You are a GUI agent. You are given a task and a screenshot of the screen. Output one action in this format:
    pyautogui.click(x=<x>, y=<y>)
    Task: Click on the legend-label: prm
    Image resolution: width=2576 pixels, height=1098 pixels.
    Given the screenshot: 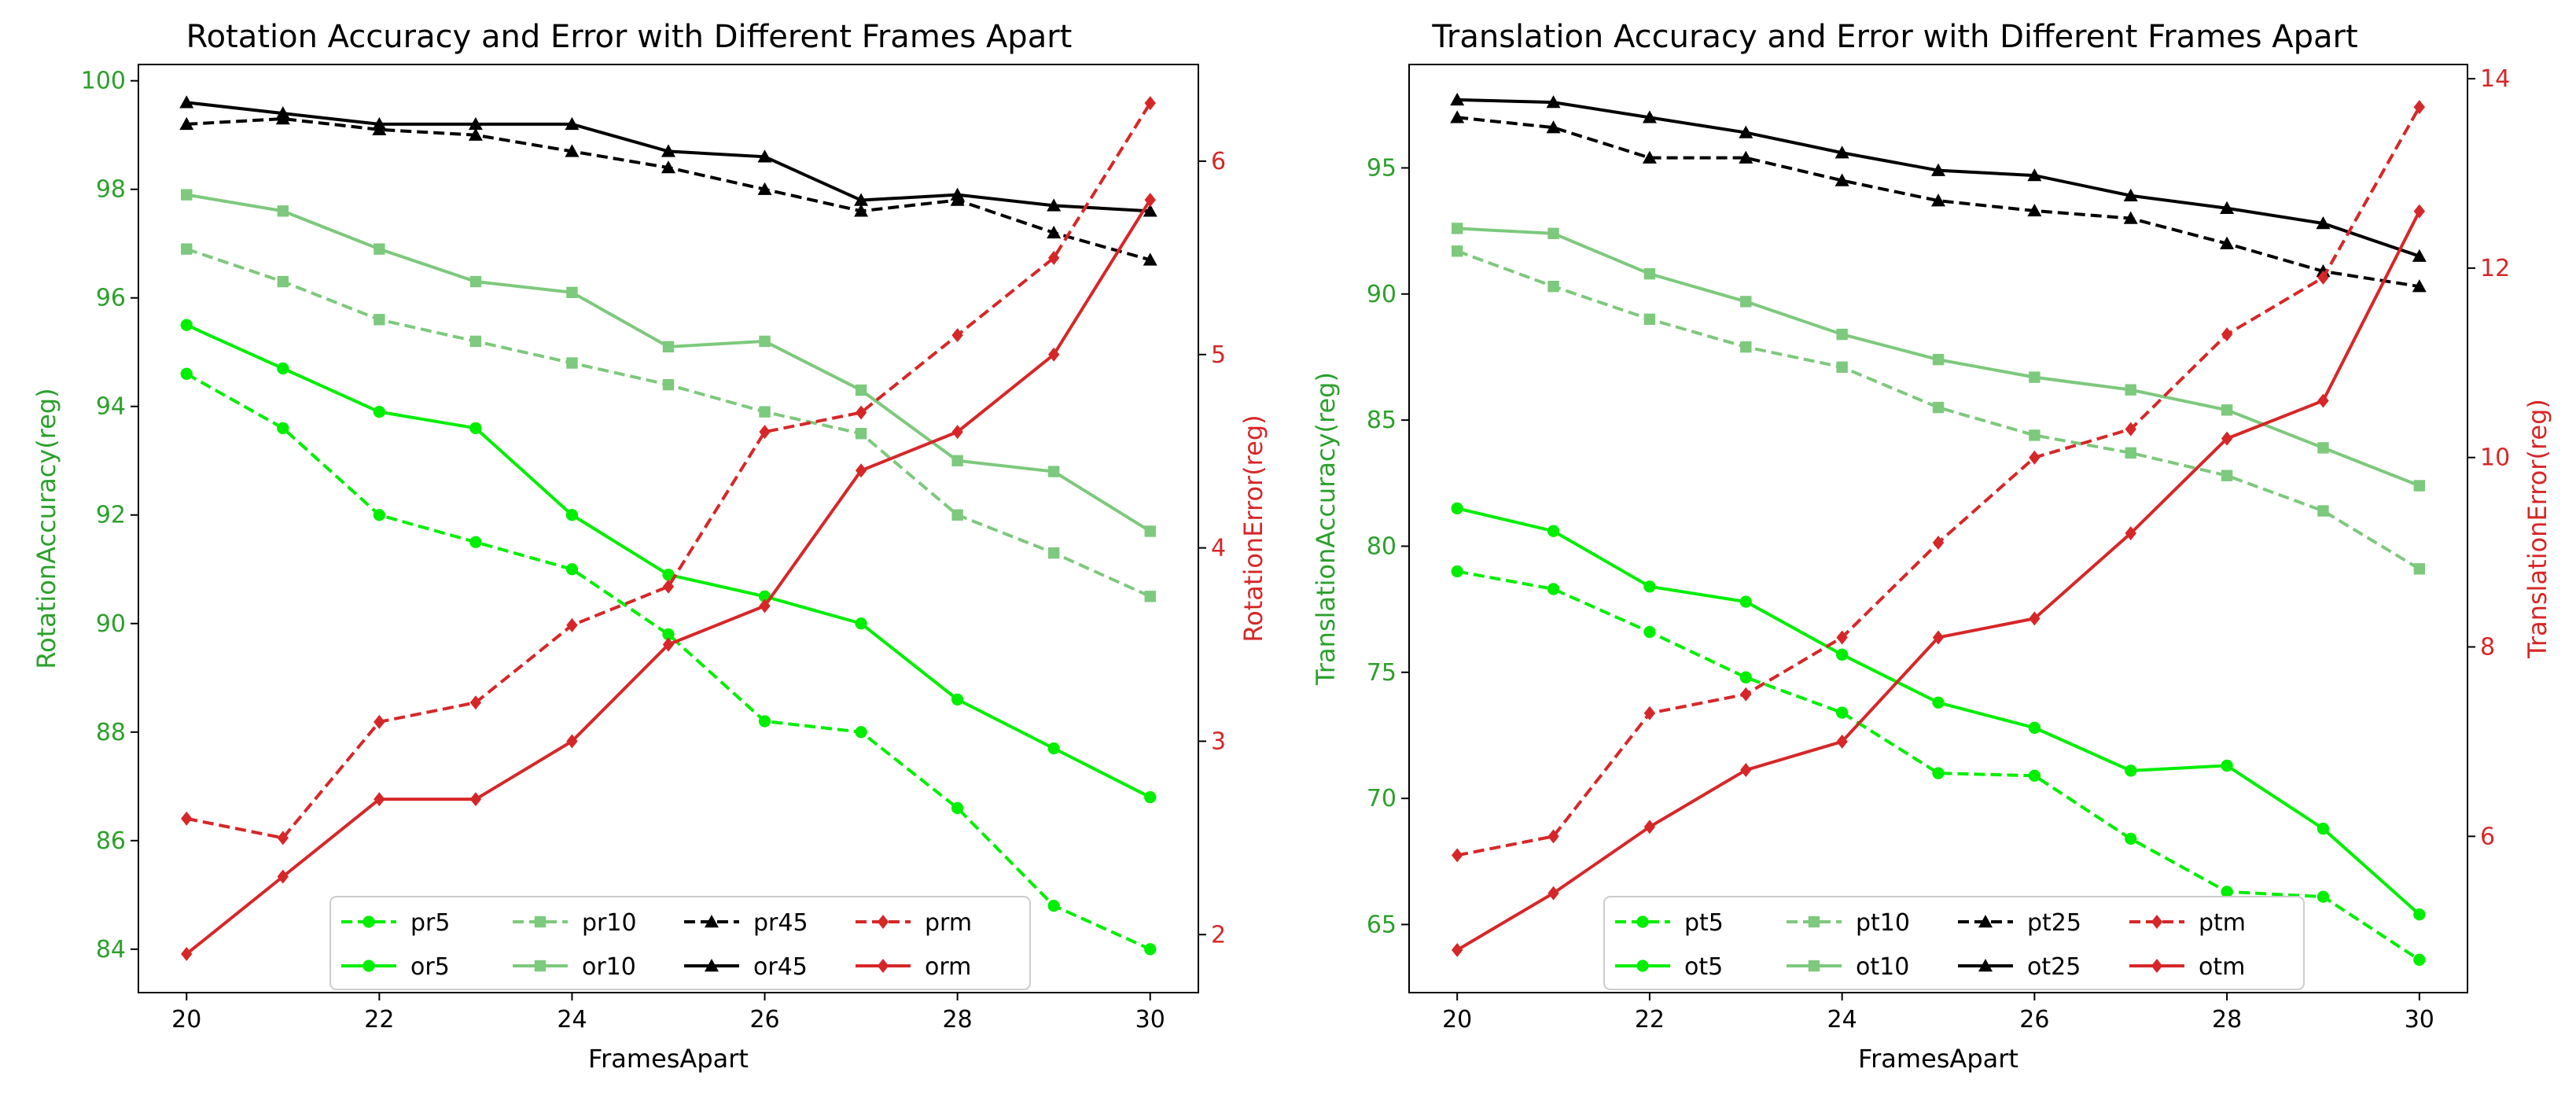 What is the action you would take?
    pyautogui.click(x=949, y=923)
    